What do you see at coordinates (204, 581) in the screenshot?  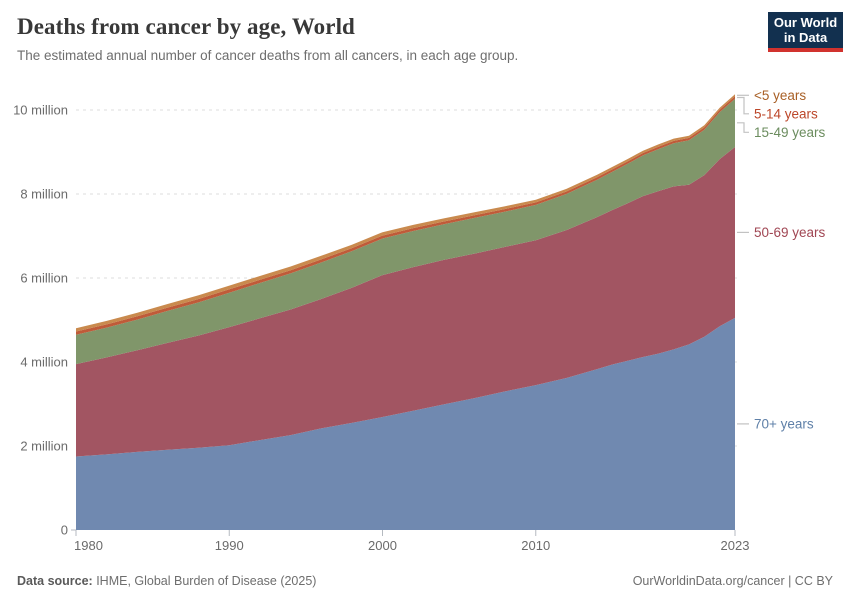 I see `data-source-text: IHME, Global Burden of Disease (2025)` at bounding box center [204, 581].